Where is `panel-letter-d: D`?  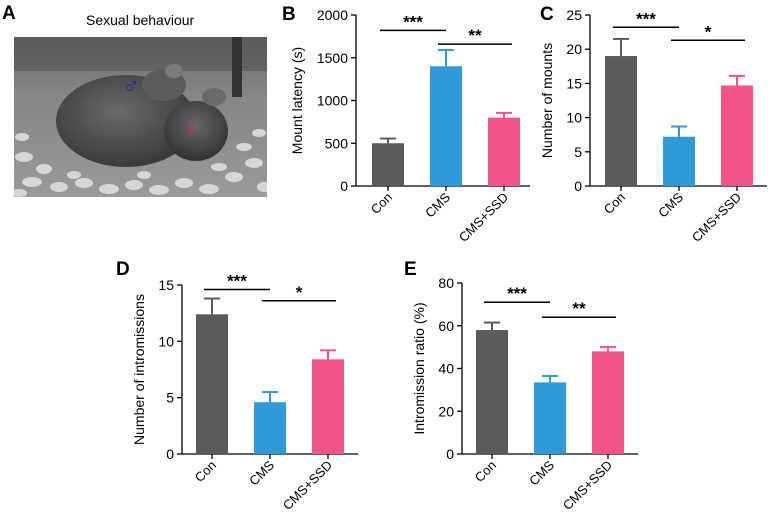 panel-letter-d: D is located at coordinates (123, 269).